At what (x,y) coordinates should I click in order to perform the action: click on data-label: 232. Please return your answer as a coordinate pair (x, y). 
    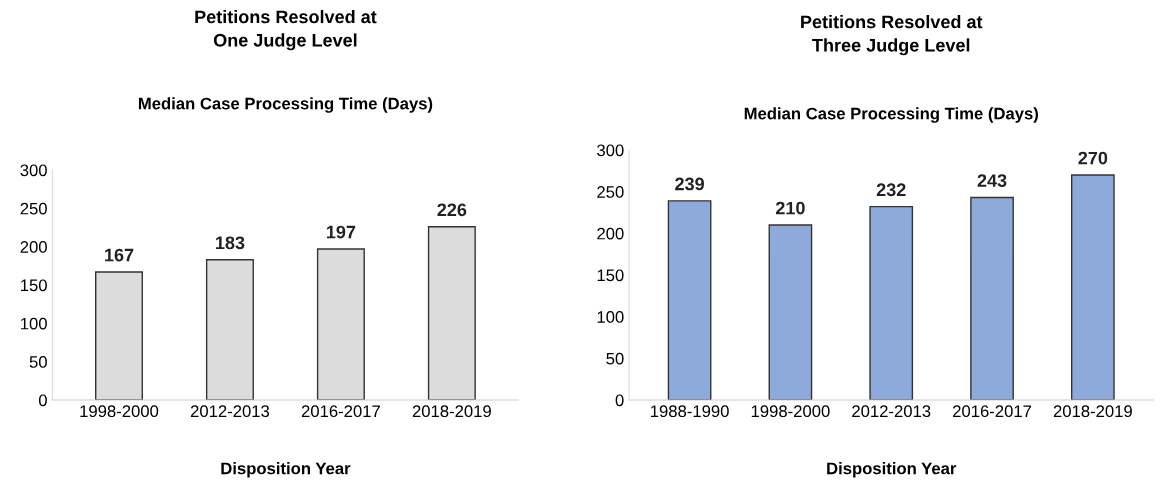
    Looking at the image, I should click on (891, 190).